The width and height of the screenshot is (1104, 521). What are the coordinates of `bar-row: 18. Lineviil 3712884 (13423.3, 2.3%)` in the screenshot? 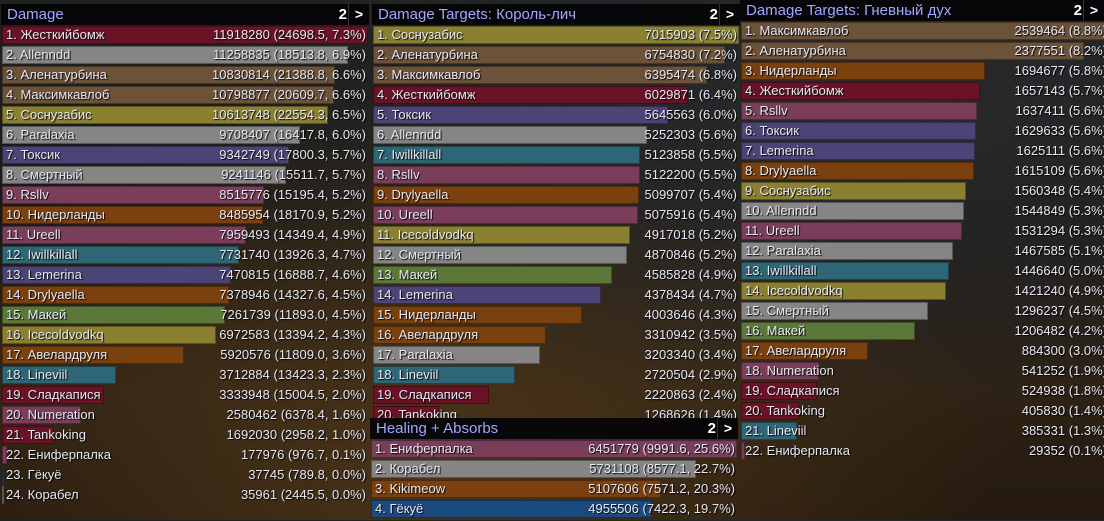 It's located at (185, 375).